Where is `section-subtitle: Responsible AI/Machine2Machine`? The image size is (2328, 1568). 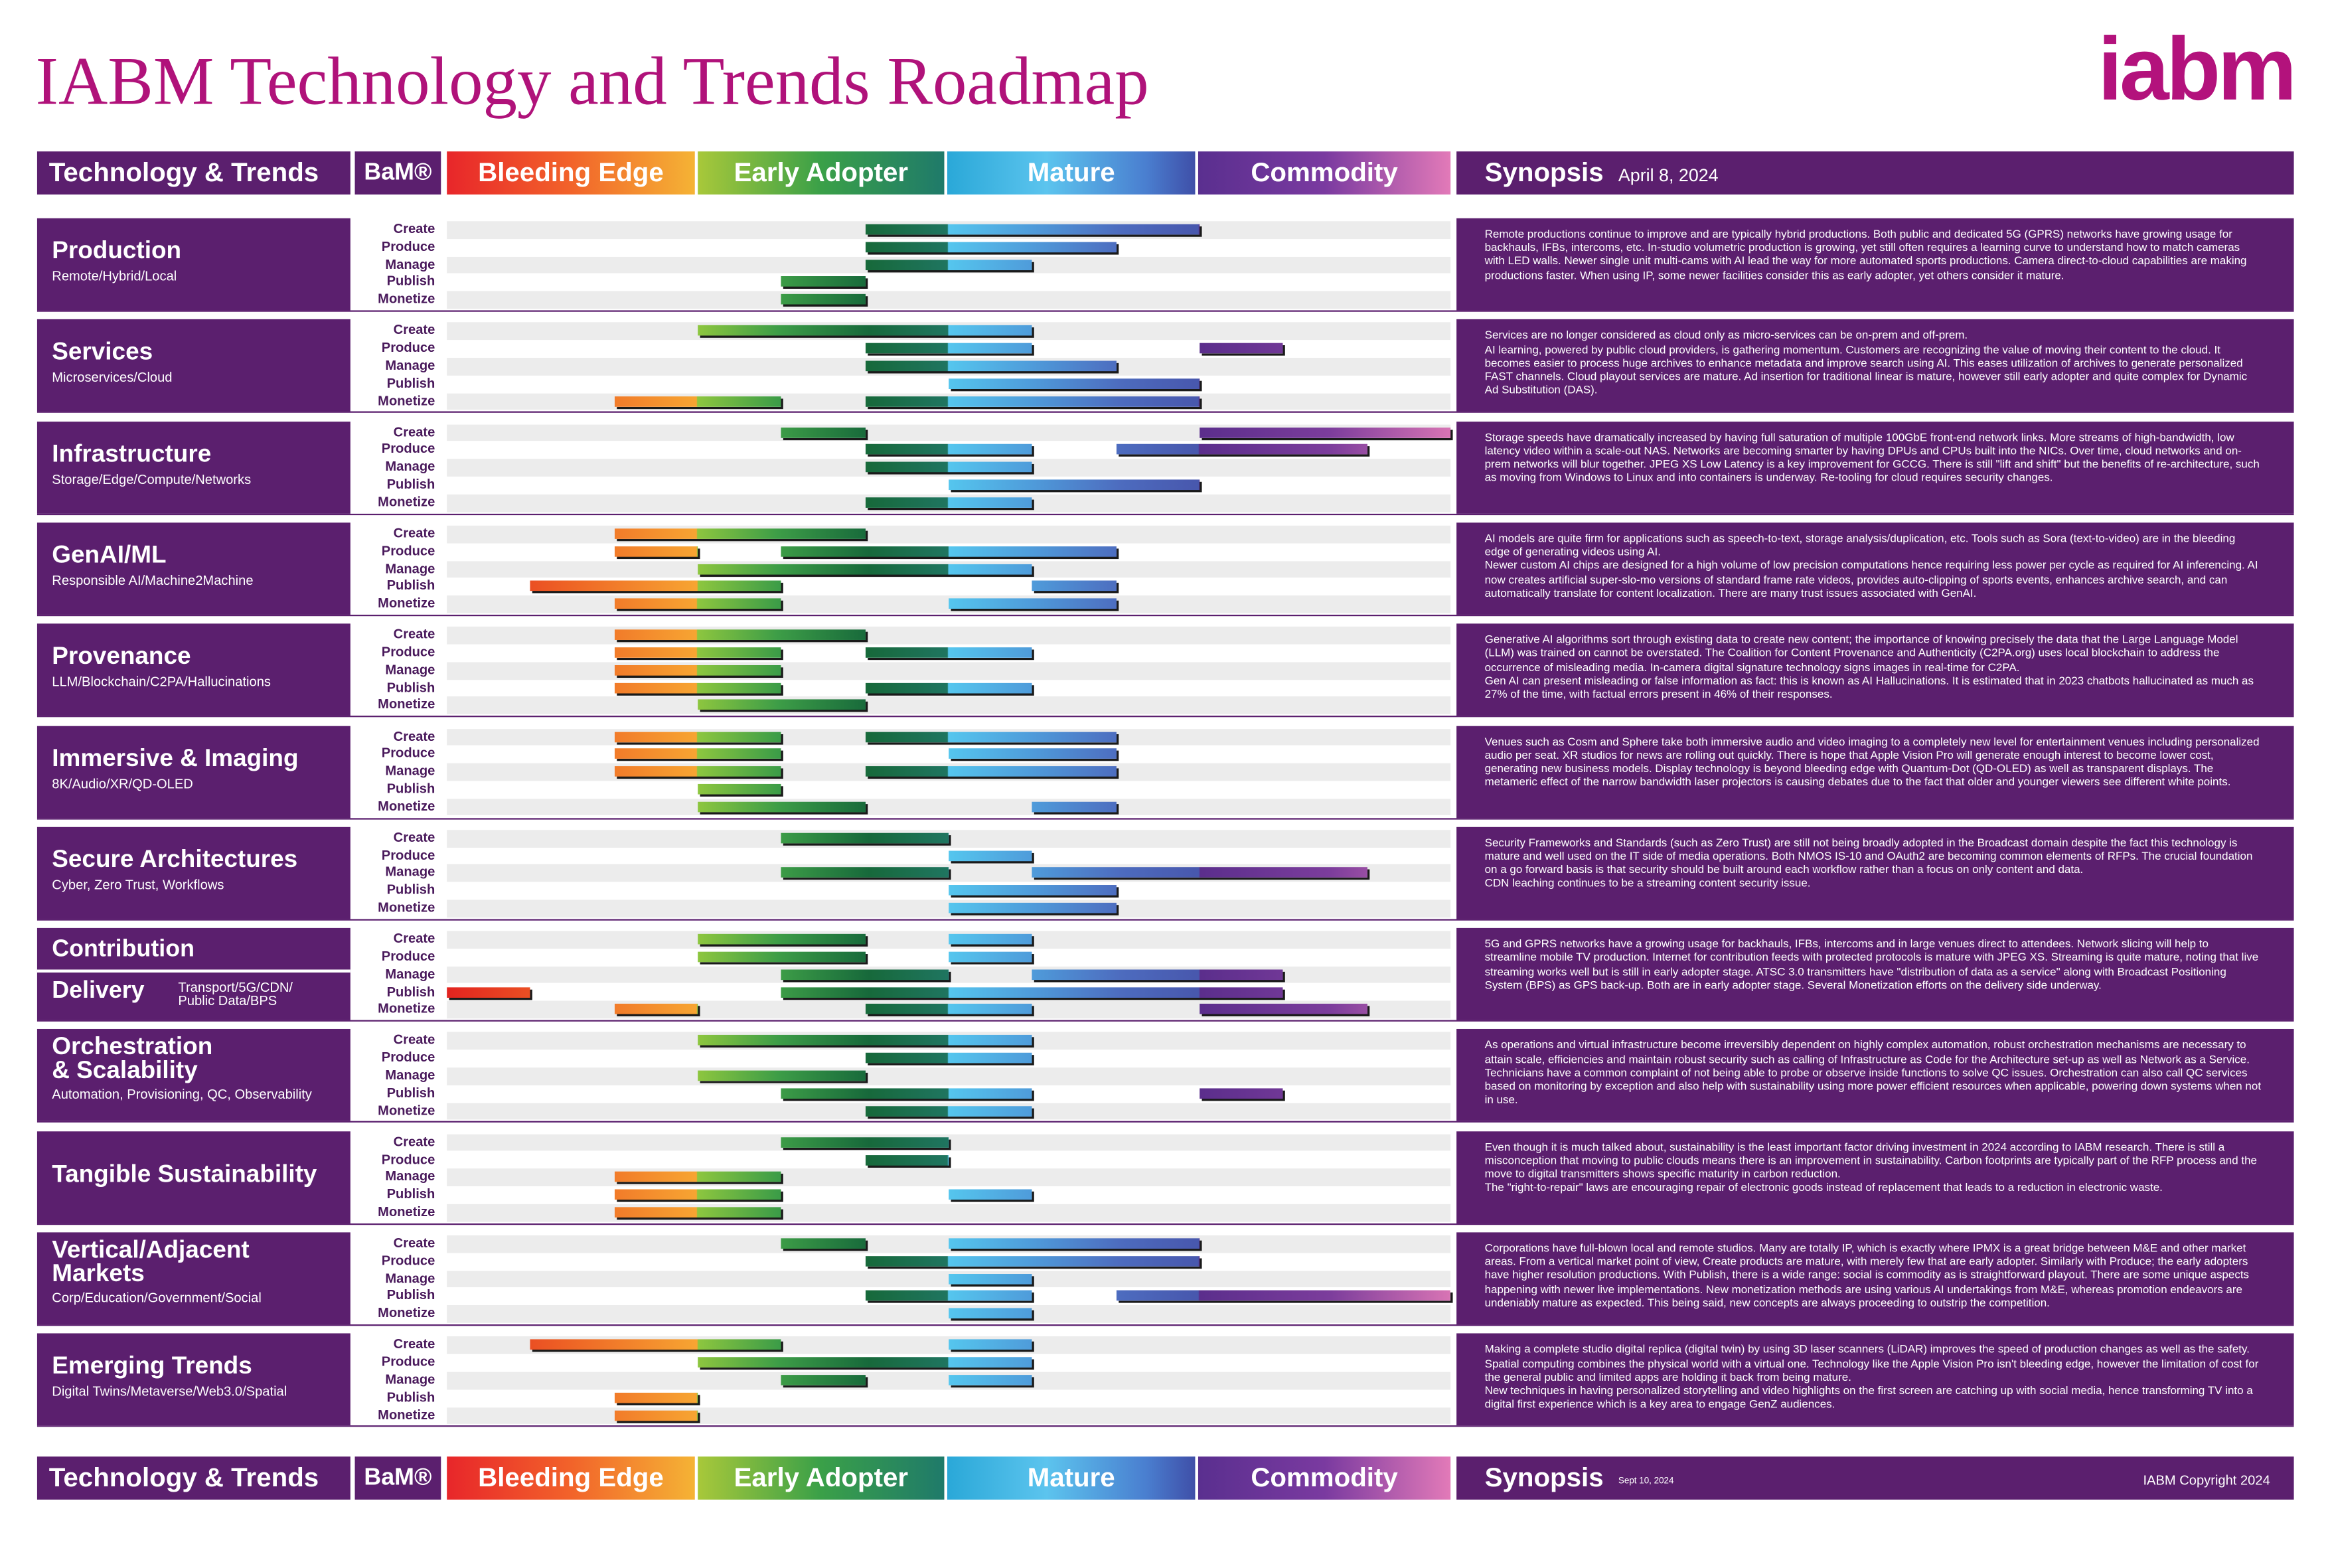 section-subtitle: Responsible AI/Machine2Machine is located at coordinates (153, 580).